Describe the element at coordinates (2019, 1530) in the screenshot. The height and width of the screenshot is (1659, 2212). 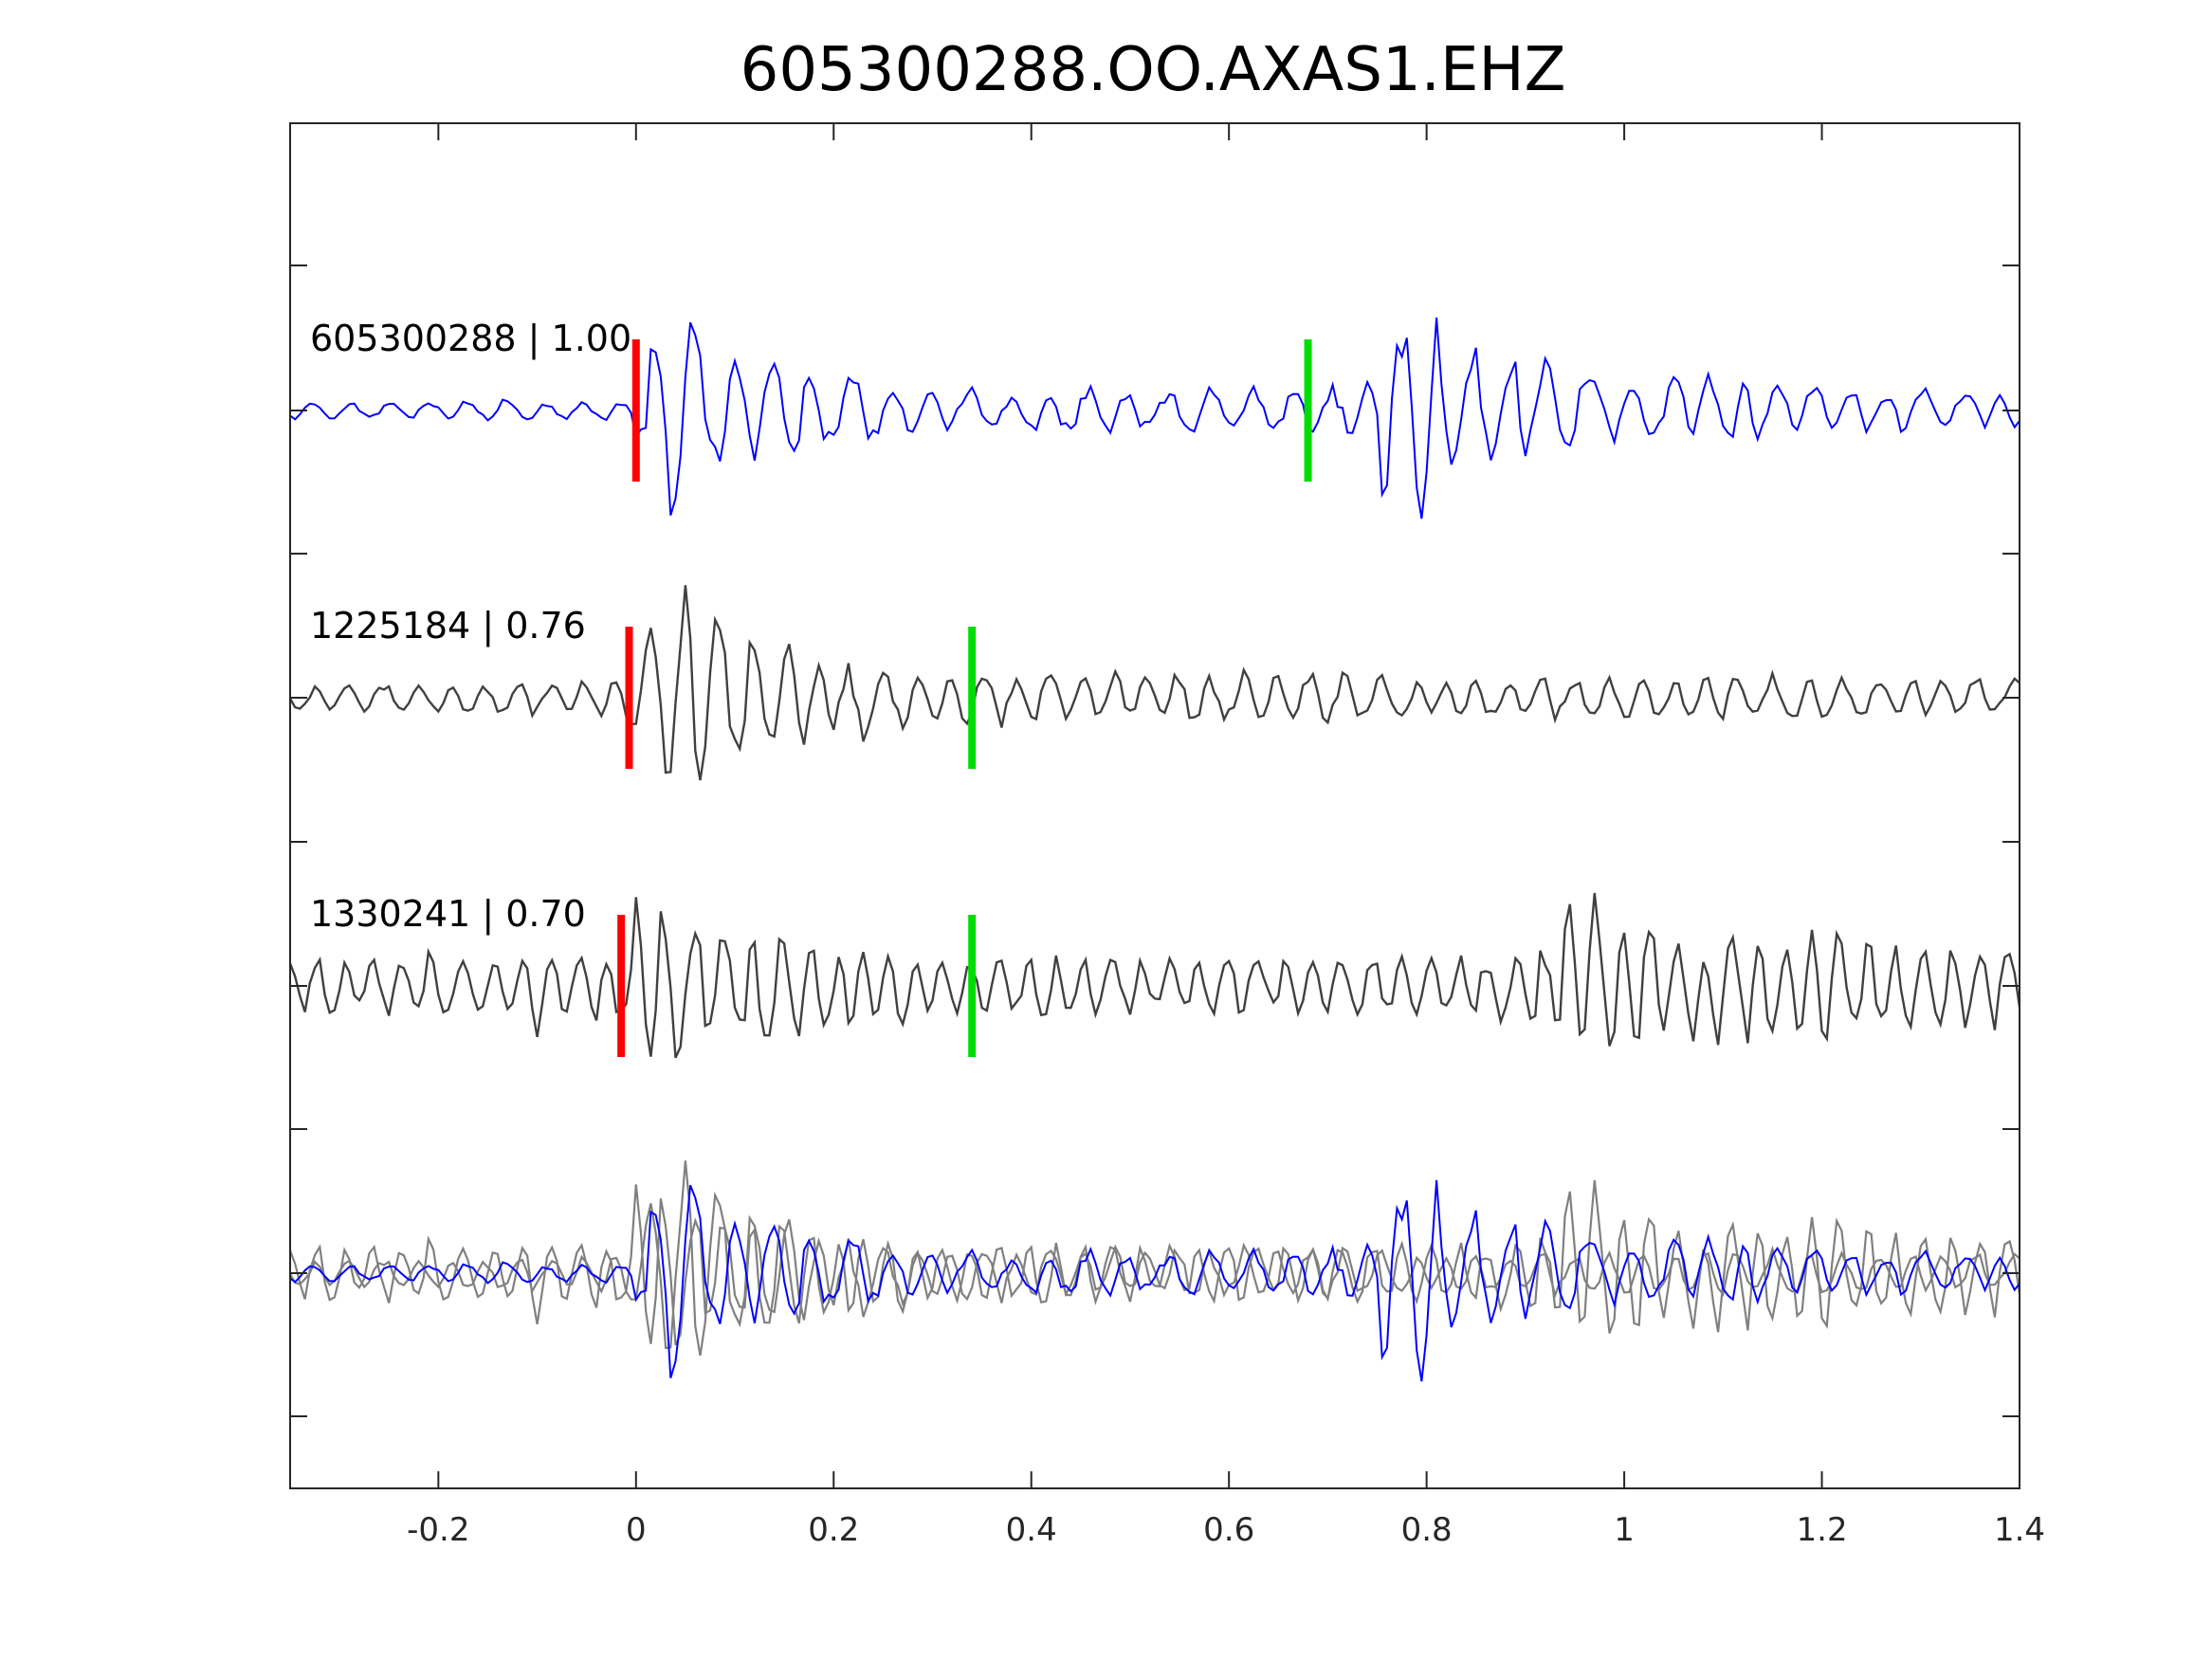
I see `x-tick-label: 1.4` at that location.